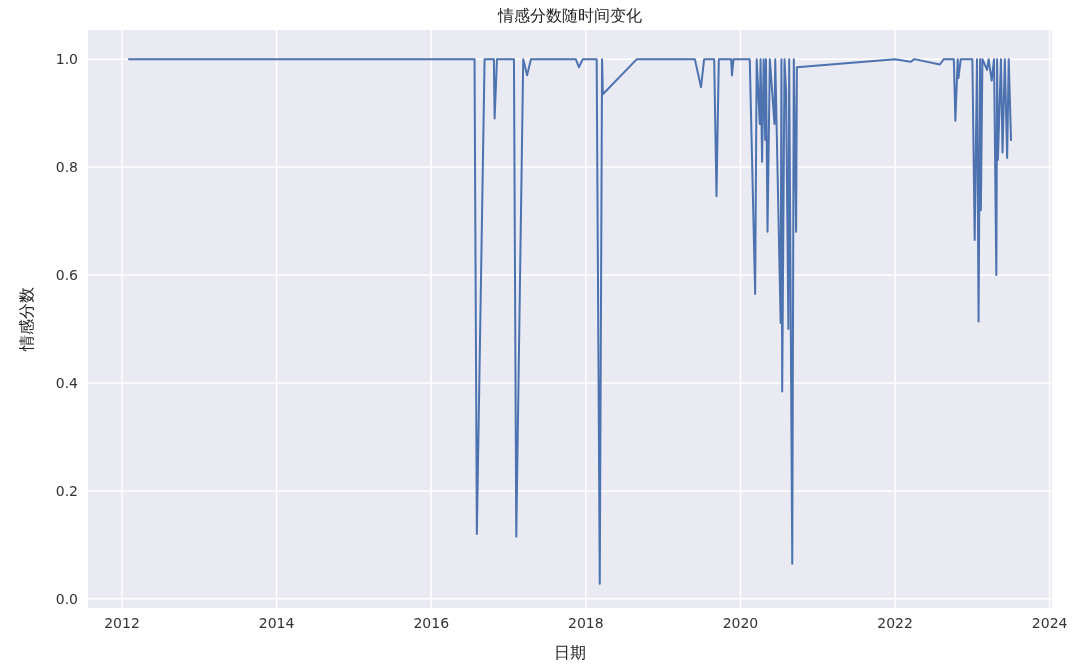 The image size is (1079, 671). I want to click on x-tick-label: 2022, so click(895, 623).